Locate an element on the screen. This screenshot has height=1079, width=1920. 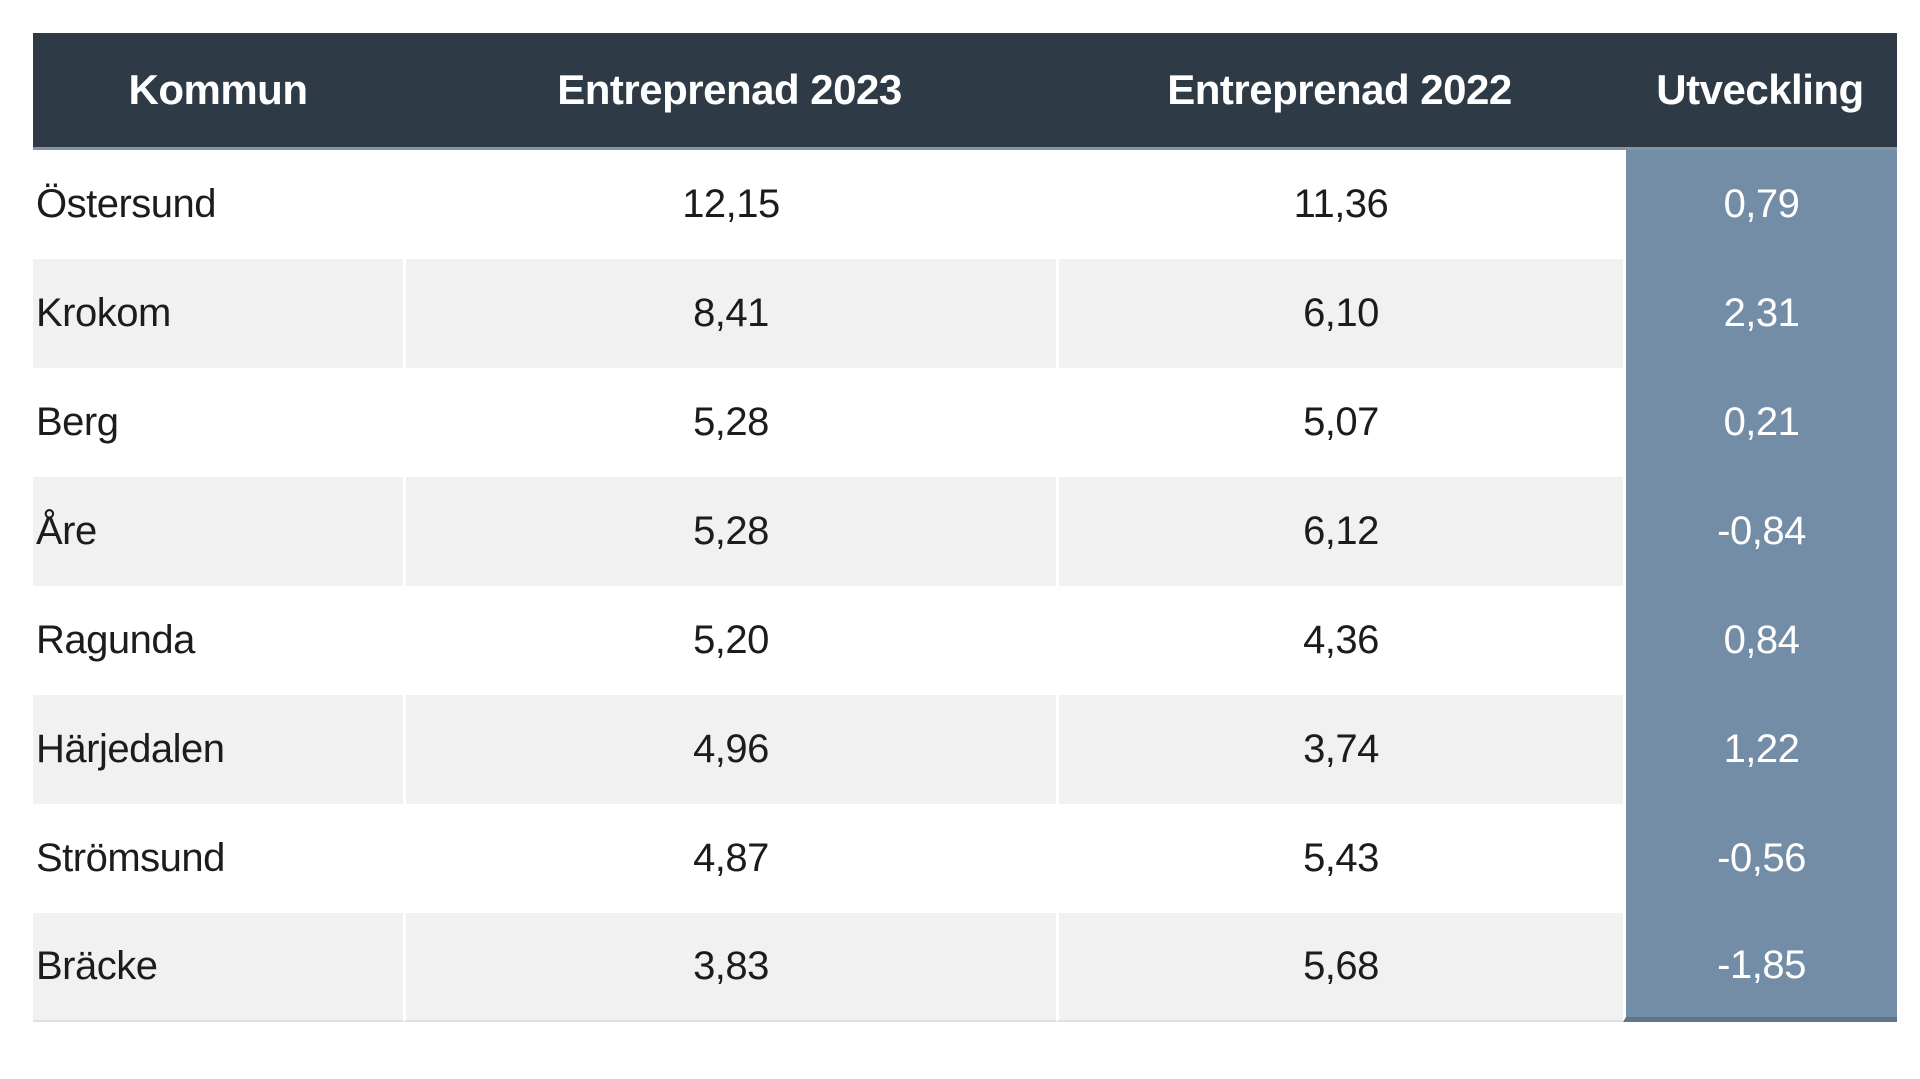
cell-kommun: Östersund is located at coordinates (218, 204).